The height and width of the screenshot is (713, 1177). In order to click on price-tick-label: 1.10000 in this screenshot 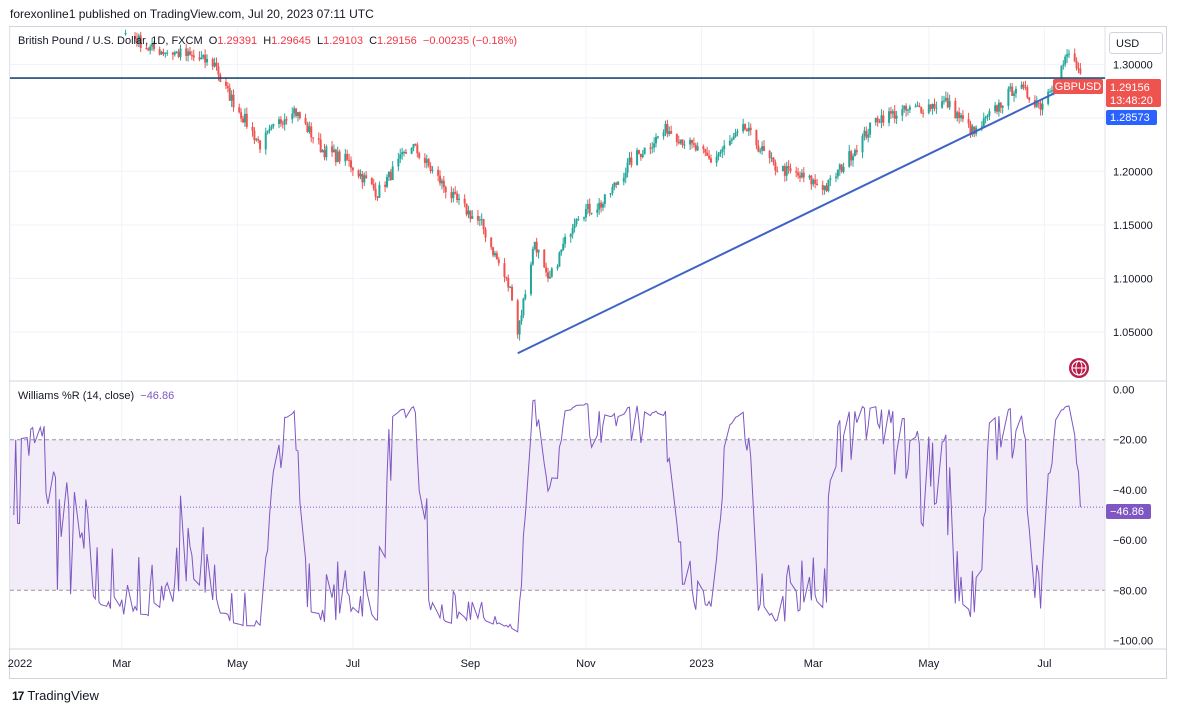, I will do `click(1133, 279)`.